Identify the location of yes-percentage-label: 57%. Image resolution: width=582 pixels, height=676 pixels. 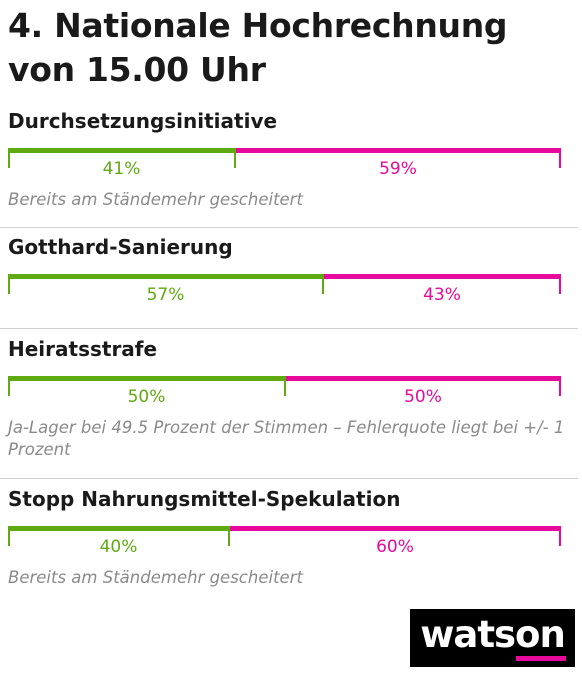
(165, 295).